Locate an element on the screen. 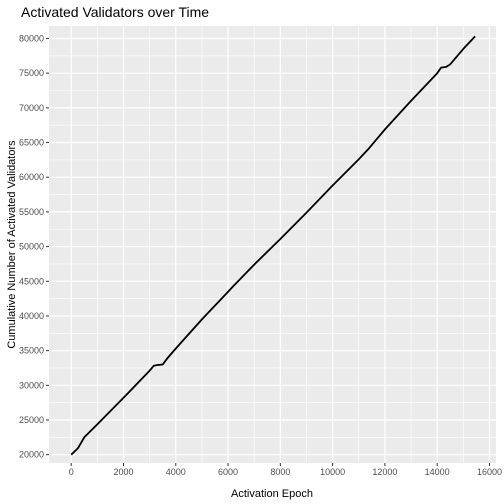 The image size is (504, 504). y-tick-label: 45000 is located at coordinates (31, 281).